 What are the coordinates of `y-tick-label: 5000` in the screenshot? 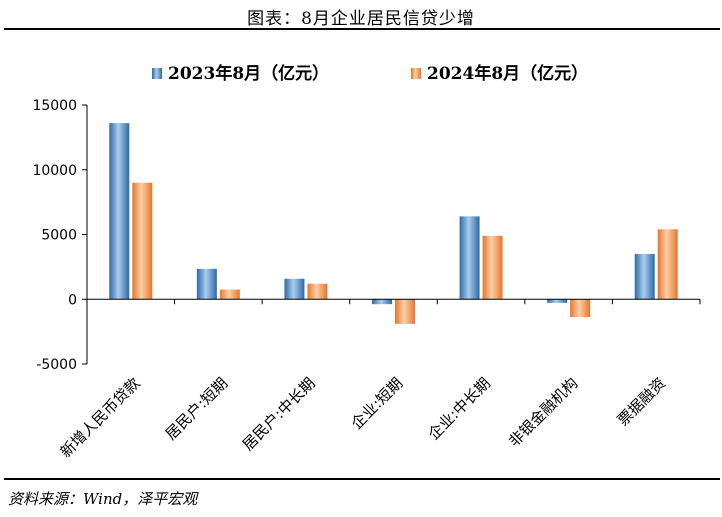 It's located at (59, 236).